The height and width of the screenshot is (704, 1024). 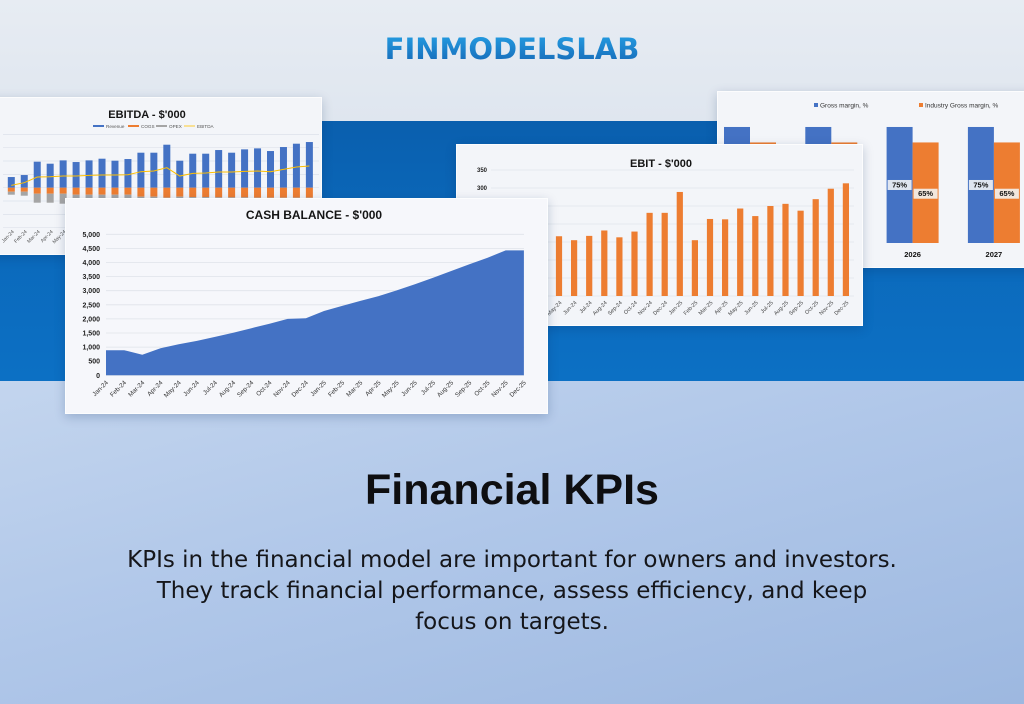 I want to click on y-axis-label: 2,000, so click(x=91, y=319).